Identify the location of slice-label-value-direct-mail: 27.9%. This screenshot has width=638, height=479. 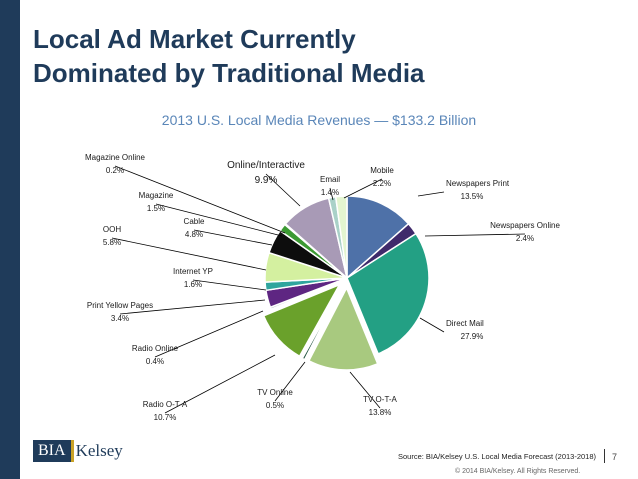
(472, 336).